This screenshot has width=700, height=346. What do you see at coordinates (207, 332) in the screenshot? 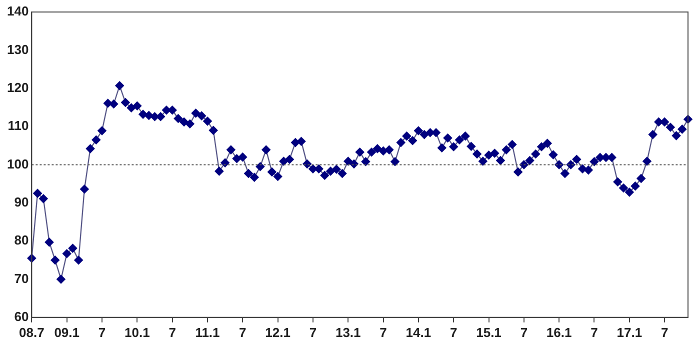
I see `x-tick-label: 11.1` at bounding box center [207, 332].